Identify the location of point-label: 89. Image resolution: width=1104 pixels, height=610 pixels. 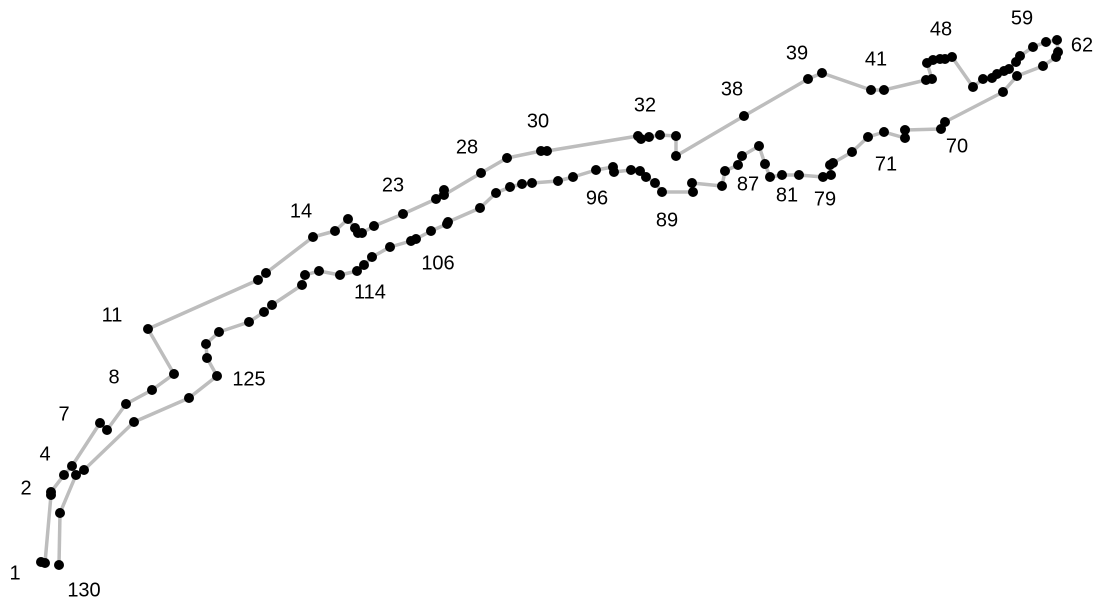
(667, 220).